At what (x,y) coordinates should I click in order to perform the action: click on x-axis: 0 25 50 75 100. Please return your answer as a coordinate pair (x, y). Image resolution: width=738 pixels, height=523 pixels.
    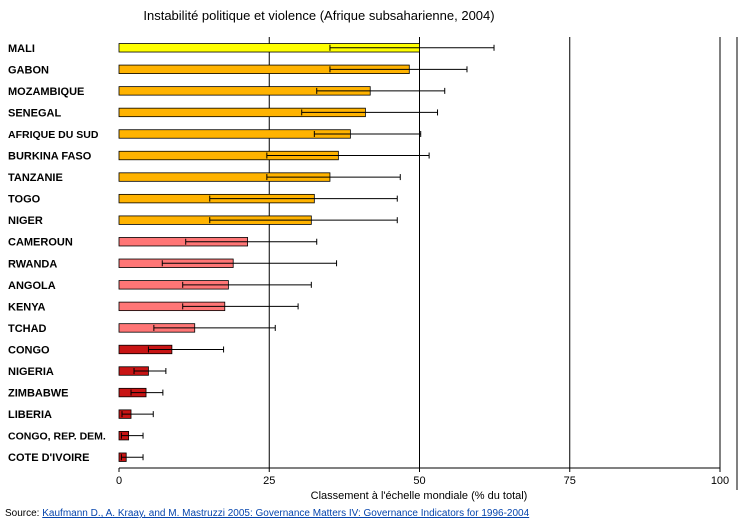
    Looking at the image, I should click on (422, 477).